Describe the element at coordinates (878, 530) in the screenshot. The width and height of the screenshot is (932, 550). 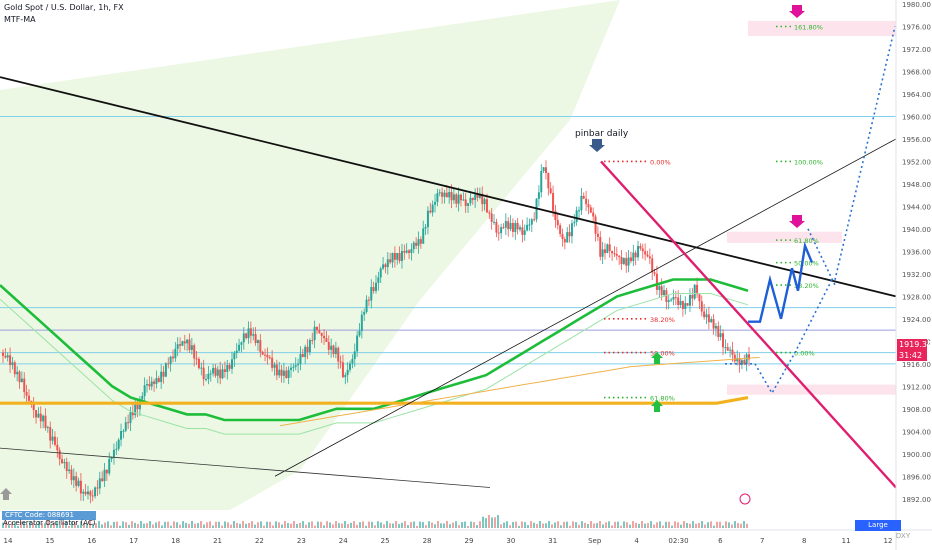
I see `large-traders-button: Large Traders` at that location.